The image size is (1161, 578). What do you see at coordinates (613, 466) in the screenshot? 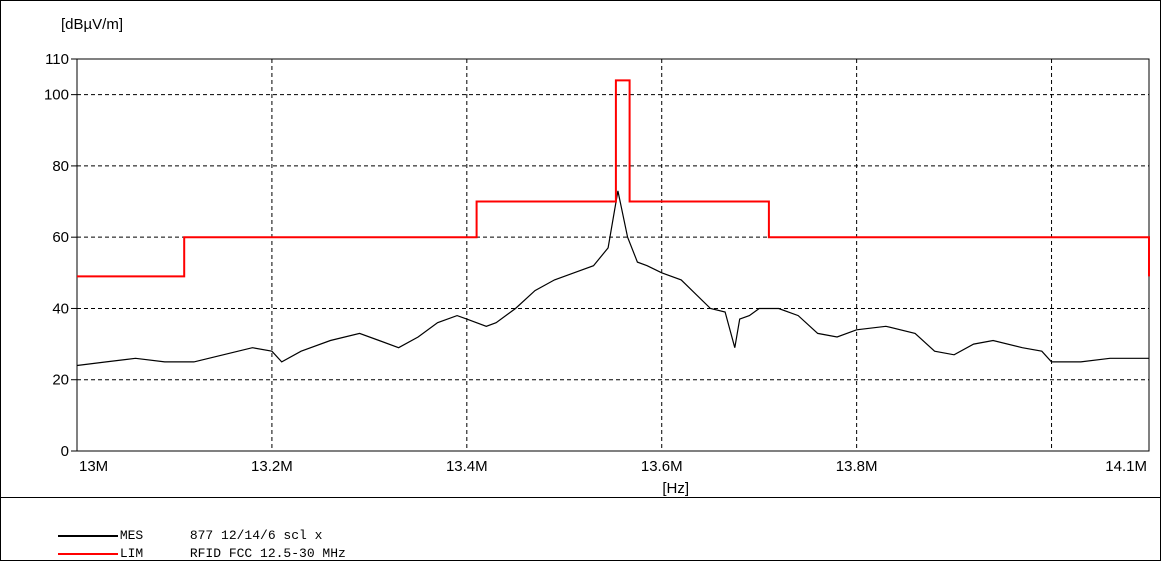
I see `x-axis-ticks: 13M 13.2M 13.4M 13.6M 13.8M 14.1M` at bounding box center [613, 466].